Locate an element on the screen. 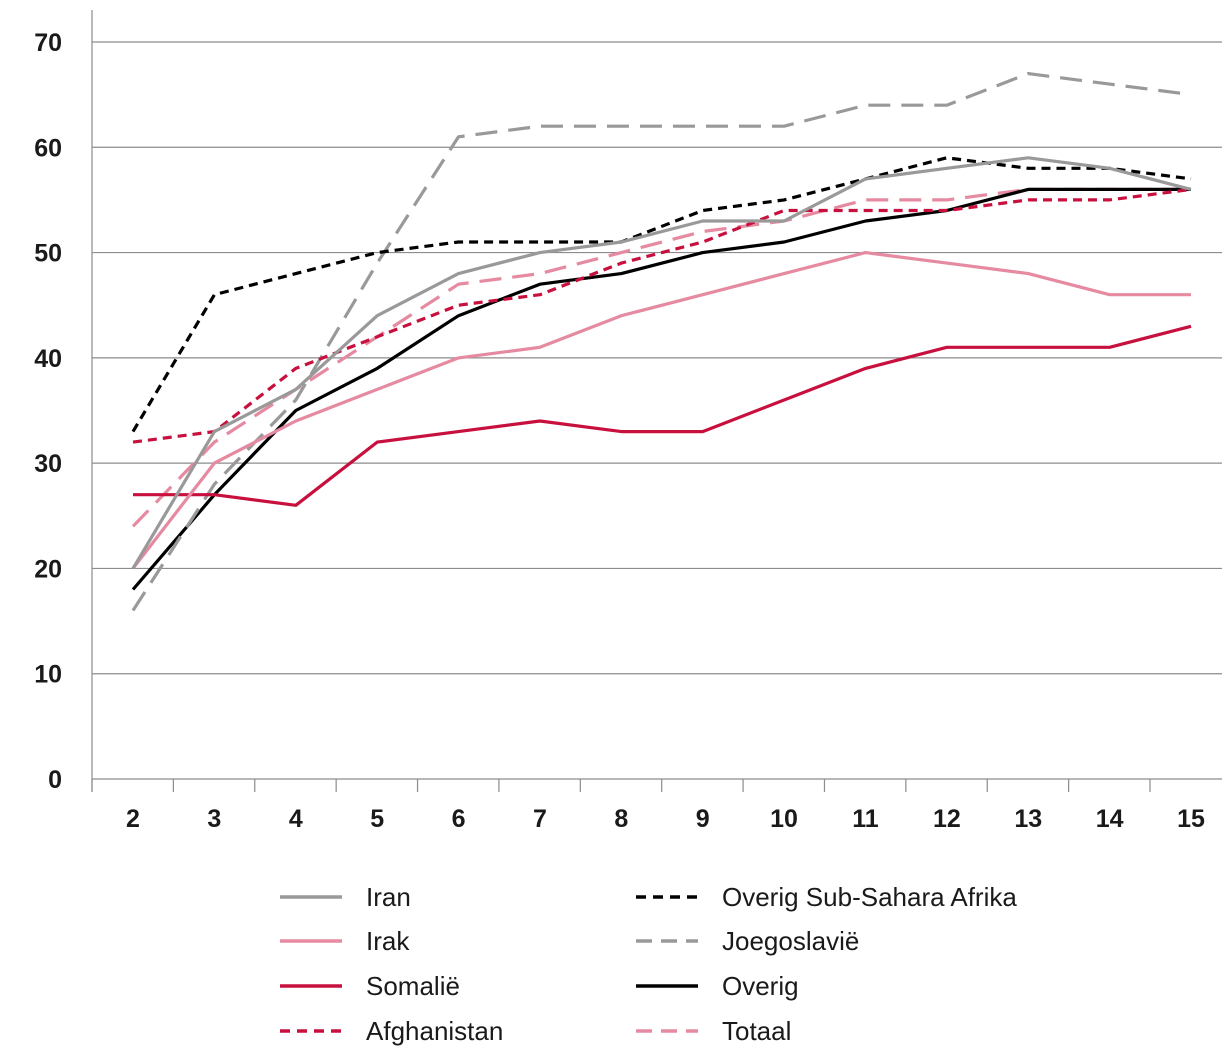  legend-label-afghanistan: Afghanistan is located at coordinates (434, 1031).